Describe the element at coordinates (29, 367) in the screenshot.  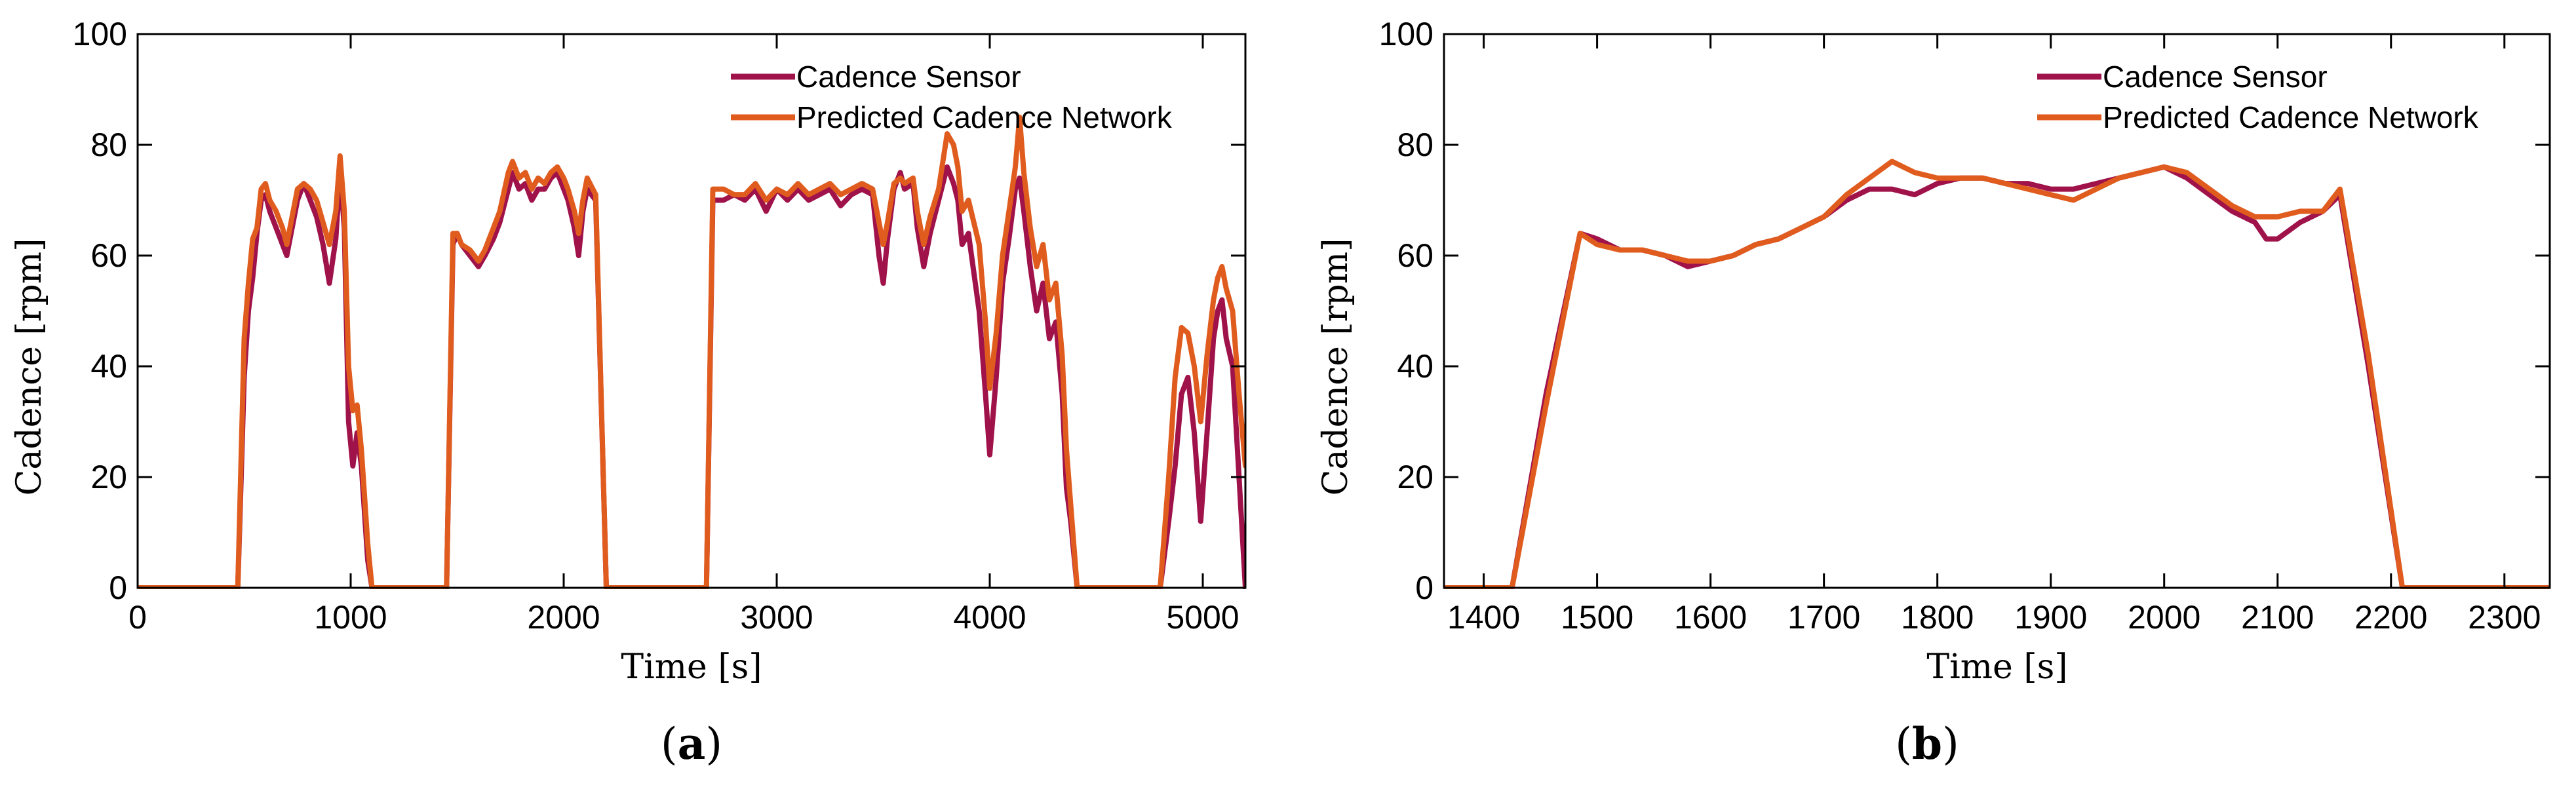
I see `ylabel-a: Cadence [rpm]` at that location.